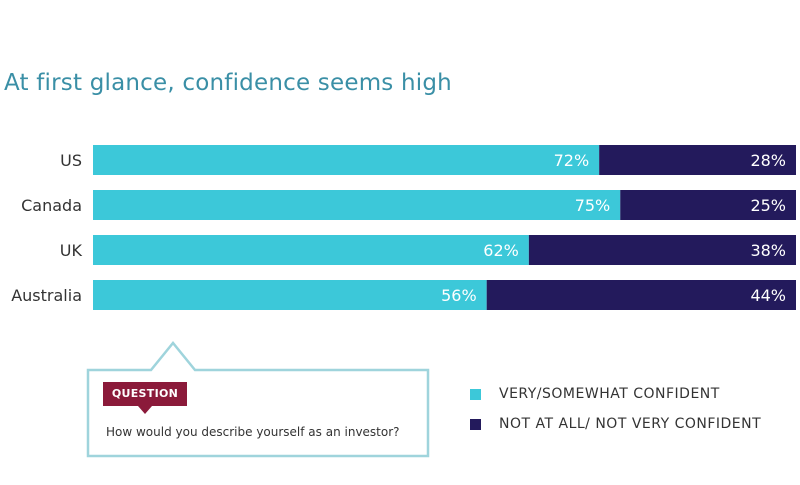 The image size is (800, 485). What do you see at coordinates (572, 160) in the screenshot?
I see `value-label-us-confident: 72%` at bounding box center [572, 160].